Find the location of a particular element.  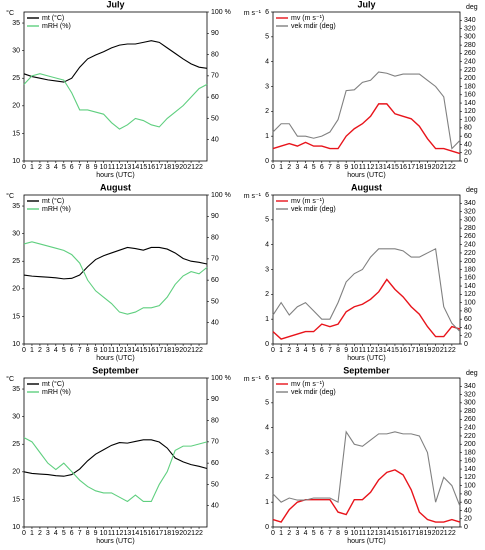

y2-tick-label: 50 is located at coordinates (215, 484).